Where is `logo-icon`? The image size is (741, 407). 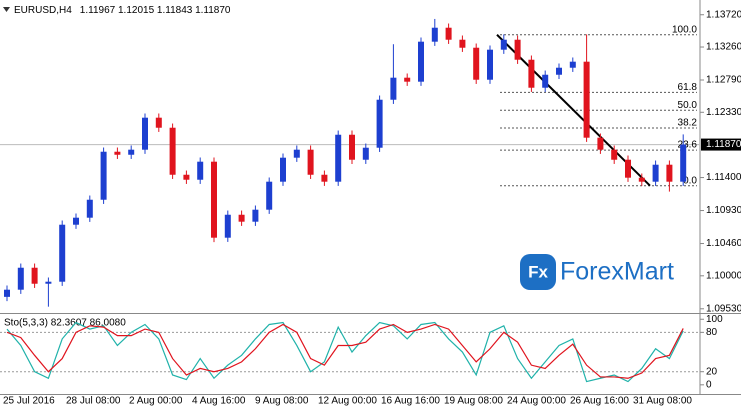
logo-icon is located at coordinates (538, 272).